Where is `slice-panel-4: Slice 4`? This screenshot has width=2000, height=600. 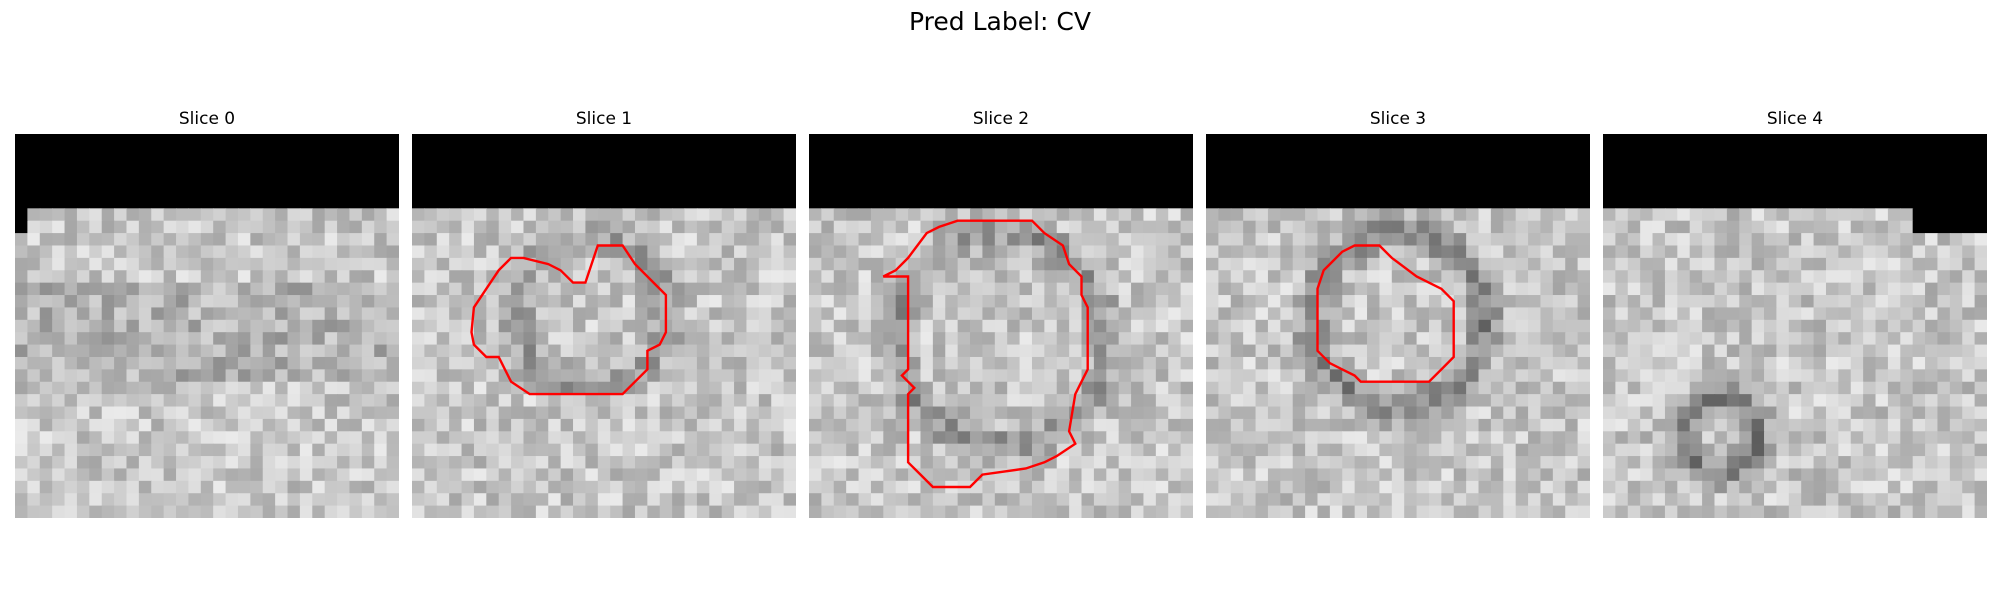 slice-panel-4: Slice 4 is located at coordinates (1795, 313).